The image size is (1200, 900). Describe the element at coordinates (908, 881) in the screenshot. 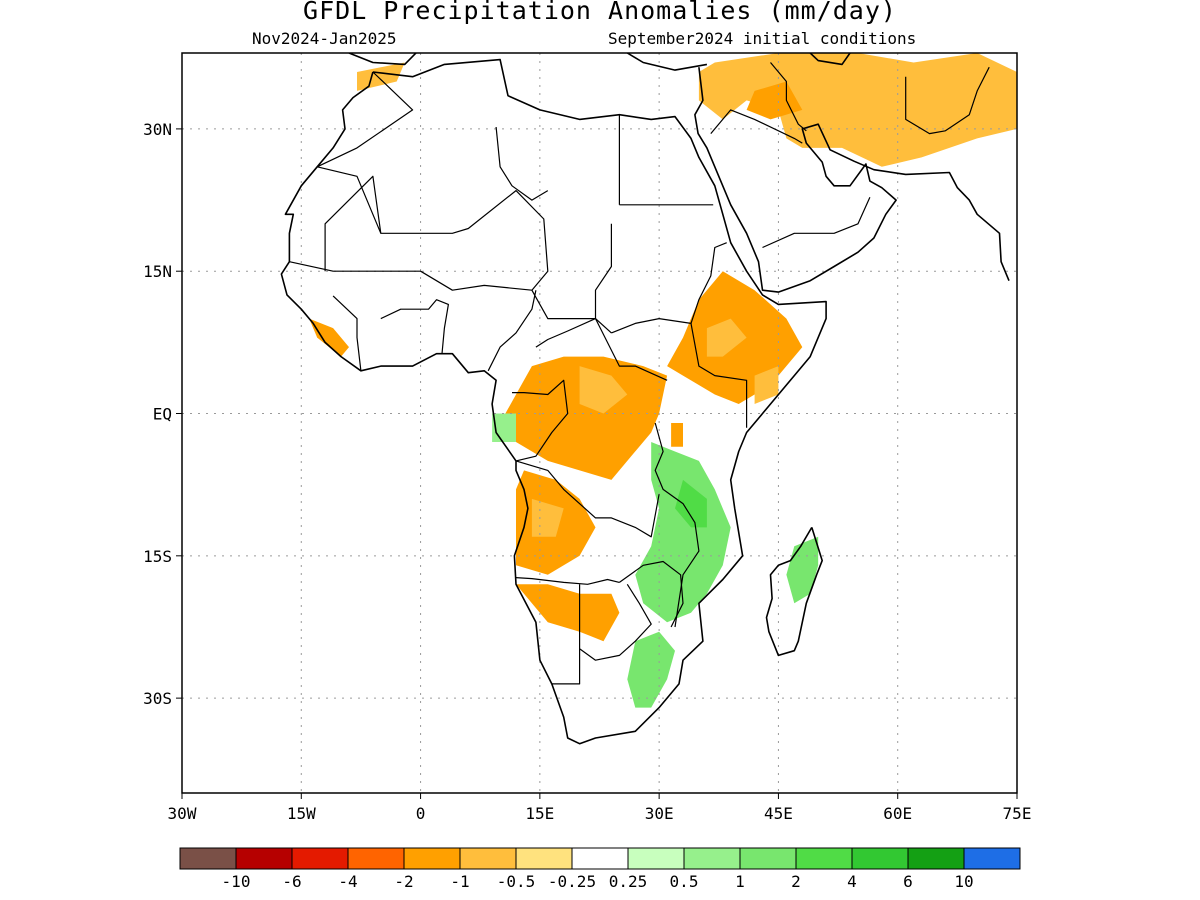

I see `colorbar-label: 6` at that location.